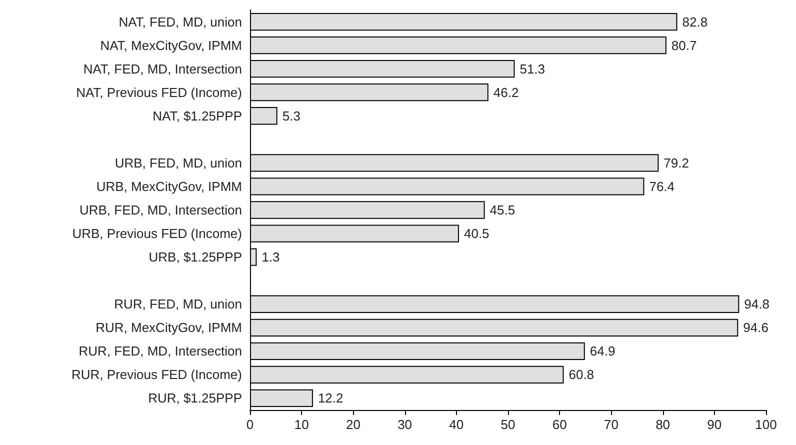  What do you see at coordinates (331, 398) in the screenshot?
I see `data-label: 12.2` at bounding box center [331, 398].